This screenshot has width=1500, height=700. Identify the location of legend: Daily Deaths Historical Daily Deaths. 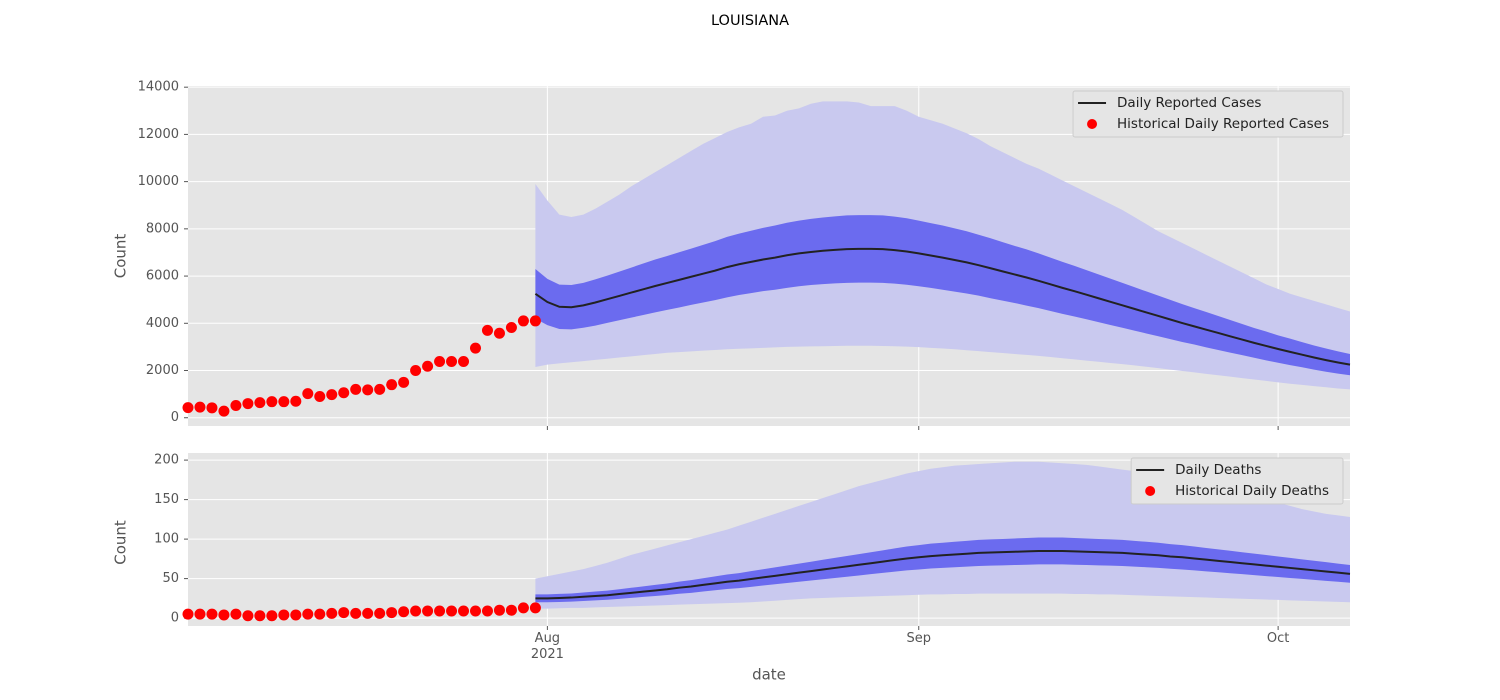
(1237, 481).